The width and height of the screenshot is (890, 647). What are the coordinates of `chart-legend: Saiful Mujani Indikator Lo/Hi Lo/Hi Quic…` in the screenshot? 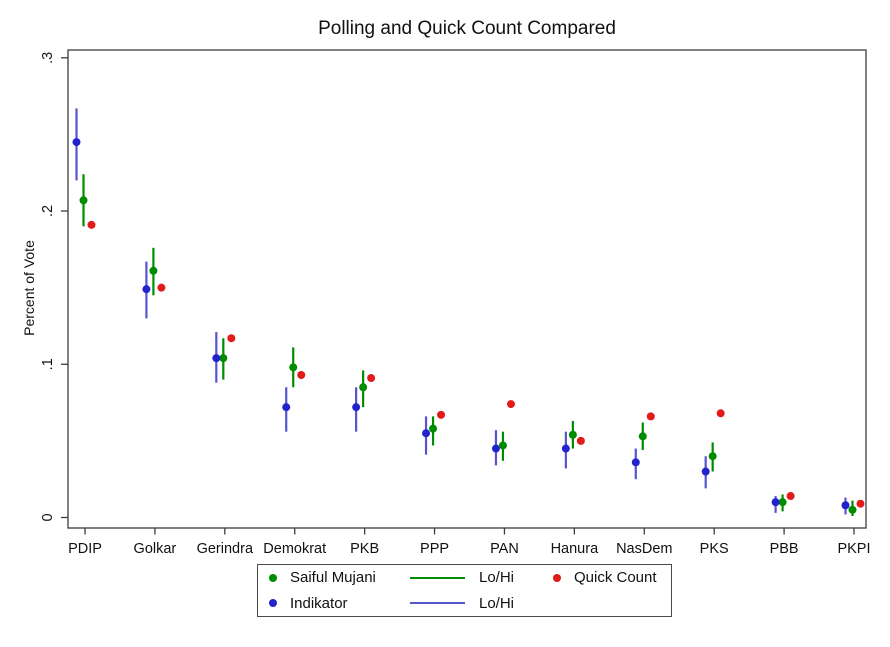 It's located at (464, 590).